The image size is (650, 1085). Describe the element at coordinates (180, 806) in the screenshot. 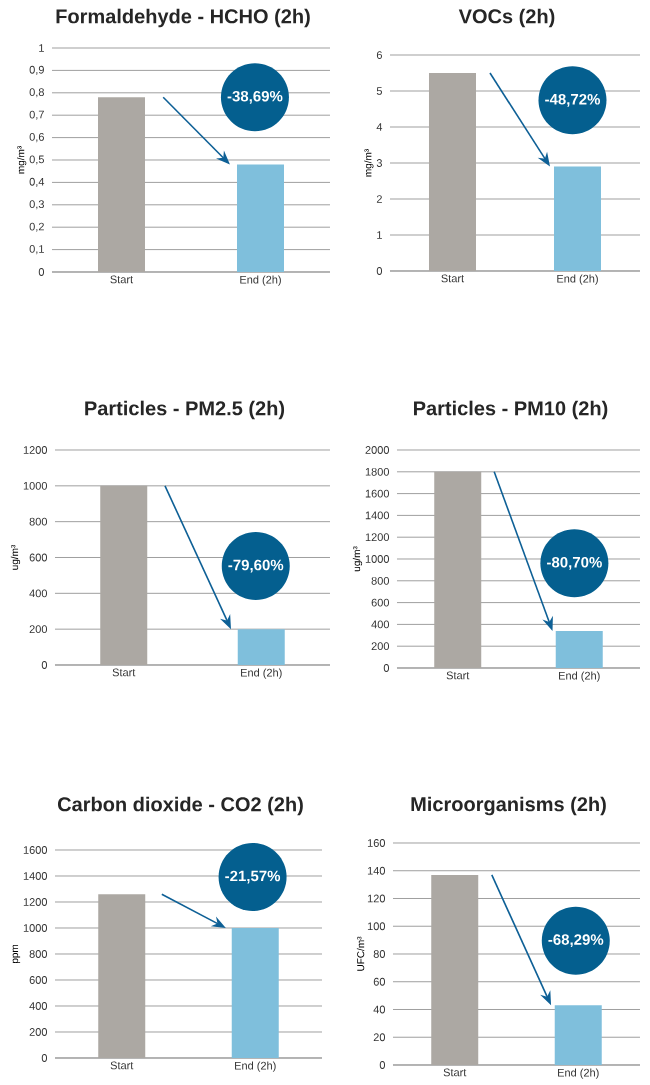

I see `chart-title: Carbon dioxide - CO2 (2h)` at that location.